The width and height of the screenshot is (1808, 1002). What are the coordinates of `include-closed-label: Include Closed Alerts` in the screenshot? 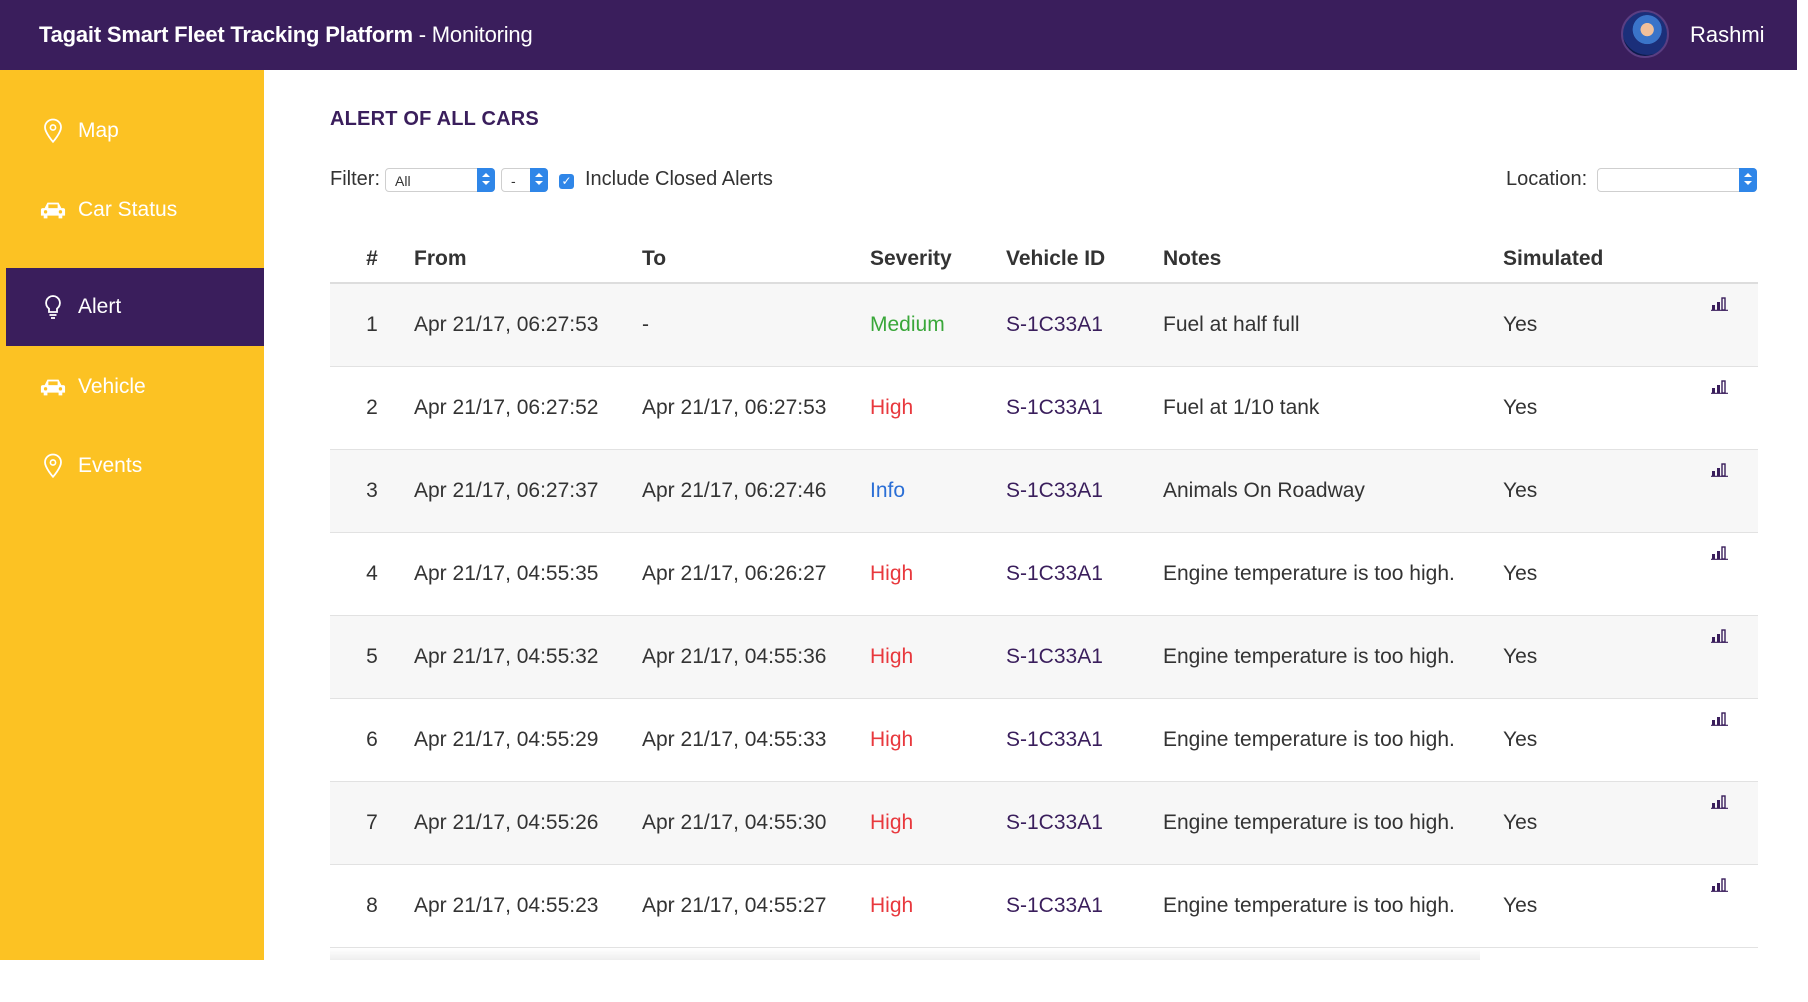 It's located at (679, 179).